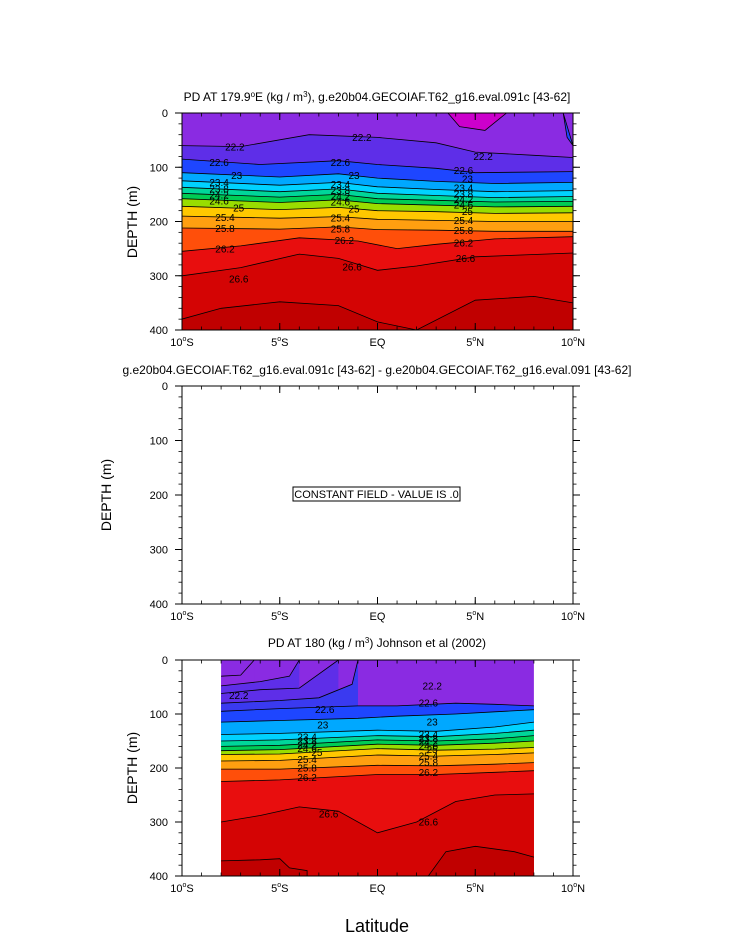  Describe the element at coordinates (377, 926) in the screenshot. I see `x-axis-label: Latitude` at that location.